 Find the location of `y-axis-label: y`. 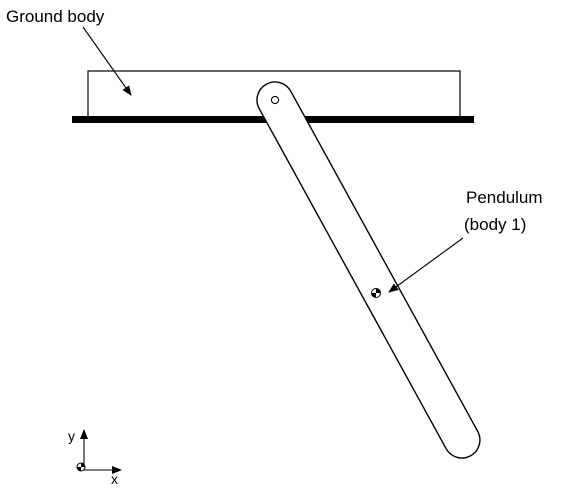

y-axis-label: y is located at coordinates (71, 436).